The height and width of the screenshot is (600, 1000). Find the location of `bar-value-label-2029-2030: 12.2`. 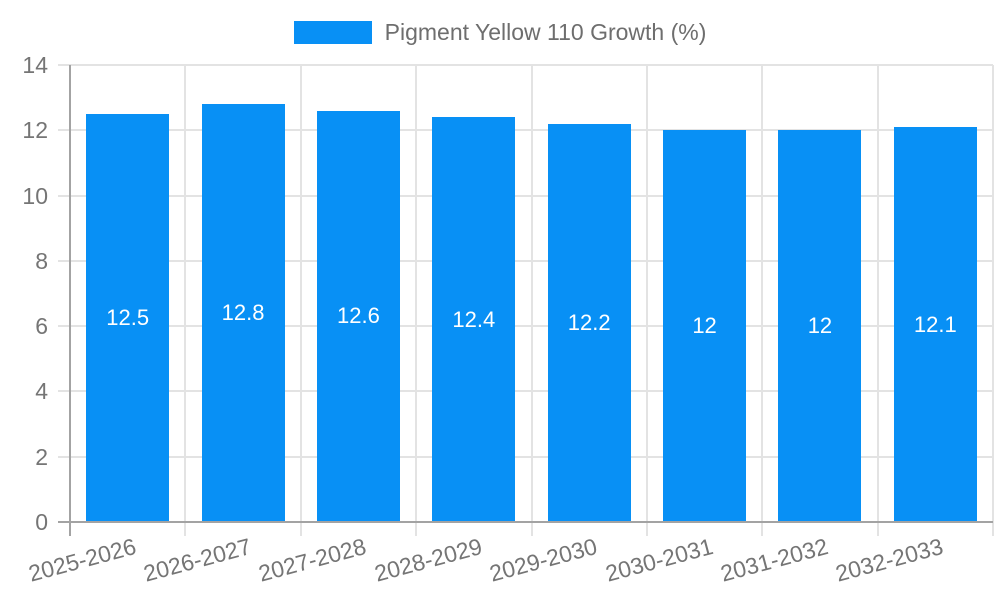

bar-value-label-2029-2030: 12.2 is located at coordinates (589, 322).